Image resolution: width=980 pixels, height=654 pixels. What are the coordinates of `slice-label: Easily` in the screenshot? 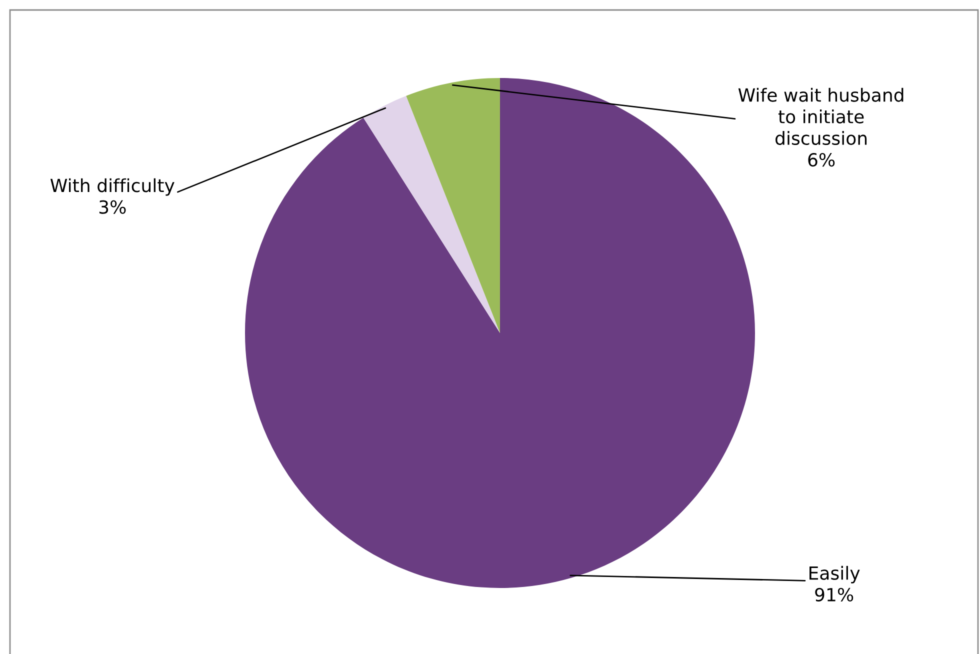 It's located at (835, 575).